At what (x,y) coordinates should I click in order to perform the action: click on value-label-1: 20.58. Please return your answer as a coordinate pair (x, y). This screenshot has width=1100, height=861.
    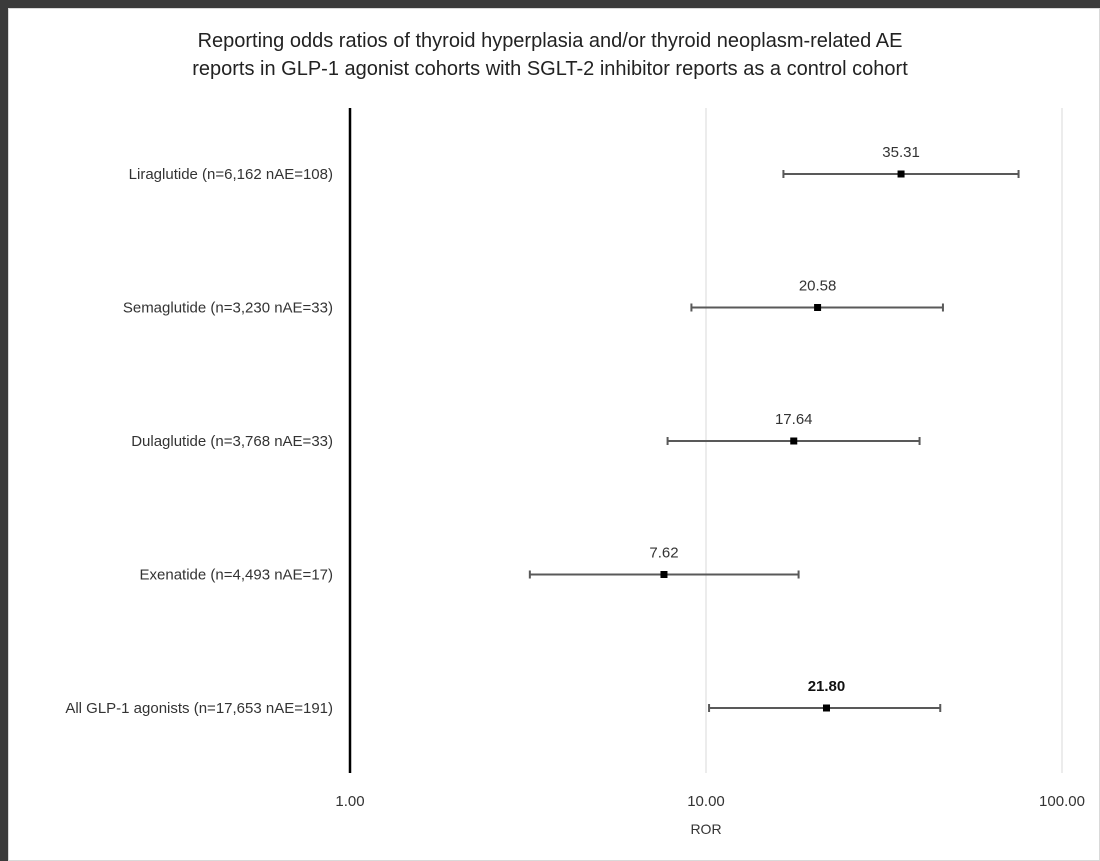
    Looking at the image, I should click on (818, 286).